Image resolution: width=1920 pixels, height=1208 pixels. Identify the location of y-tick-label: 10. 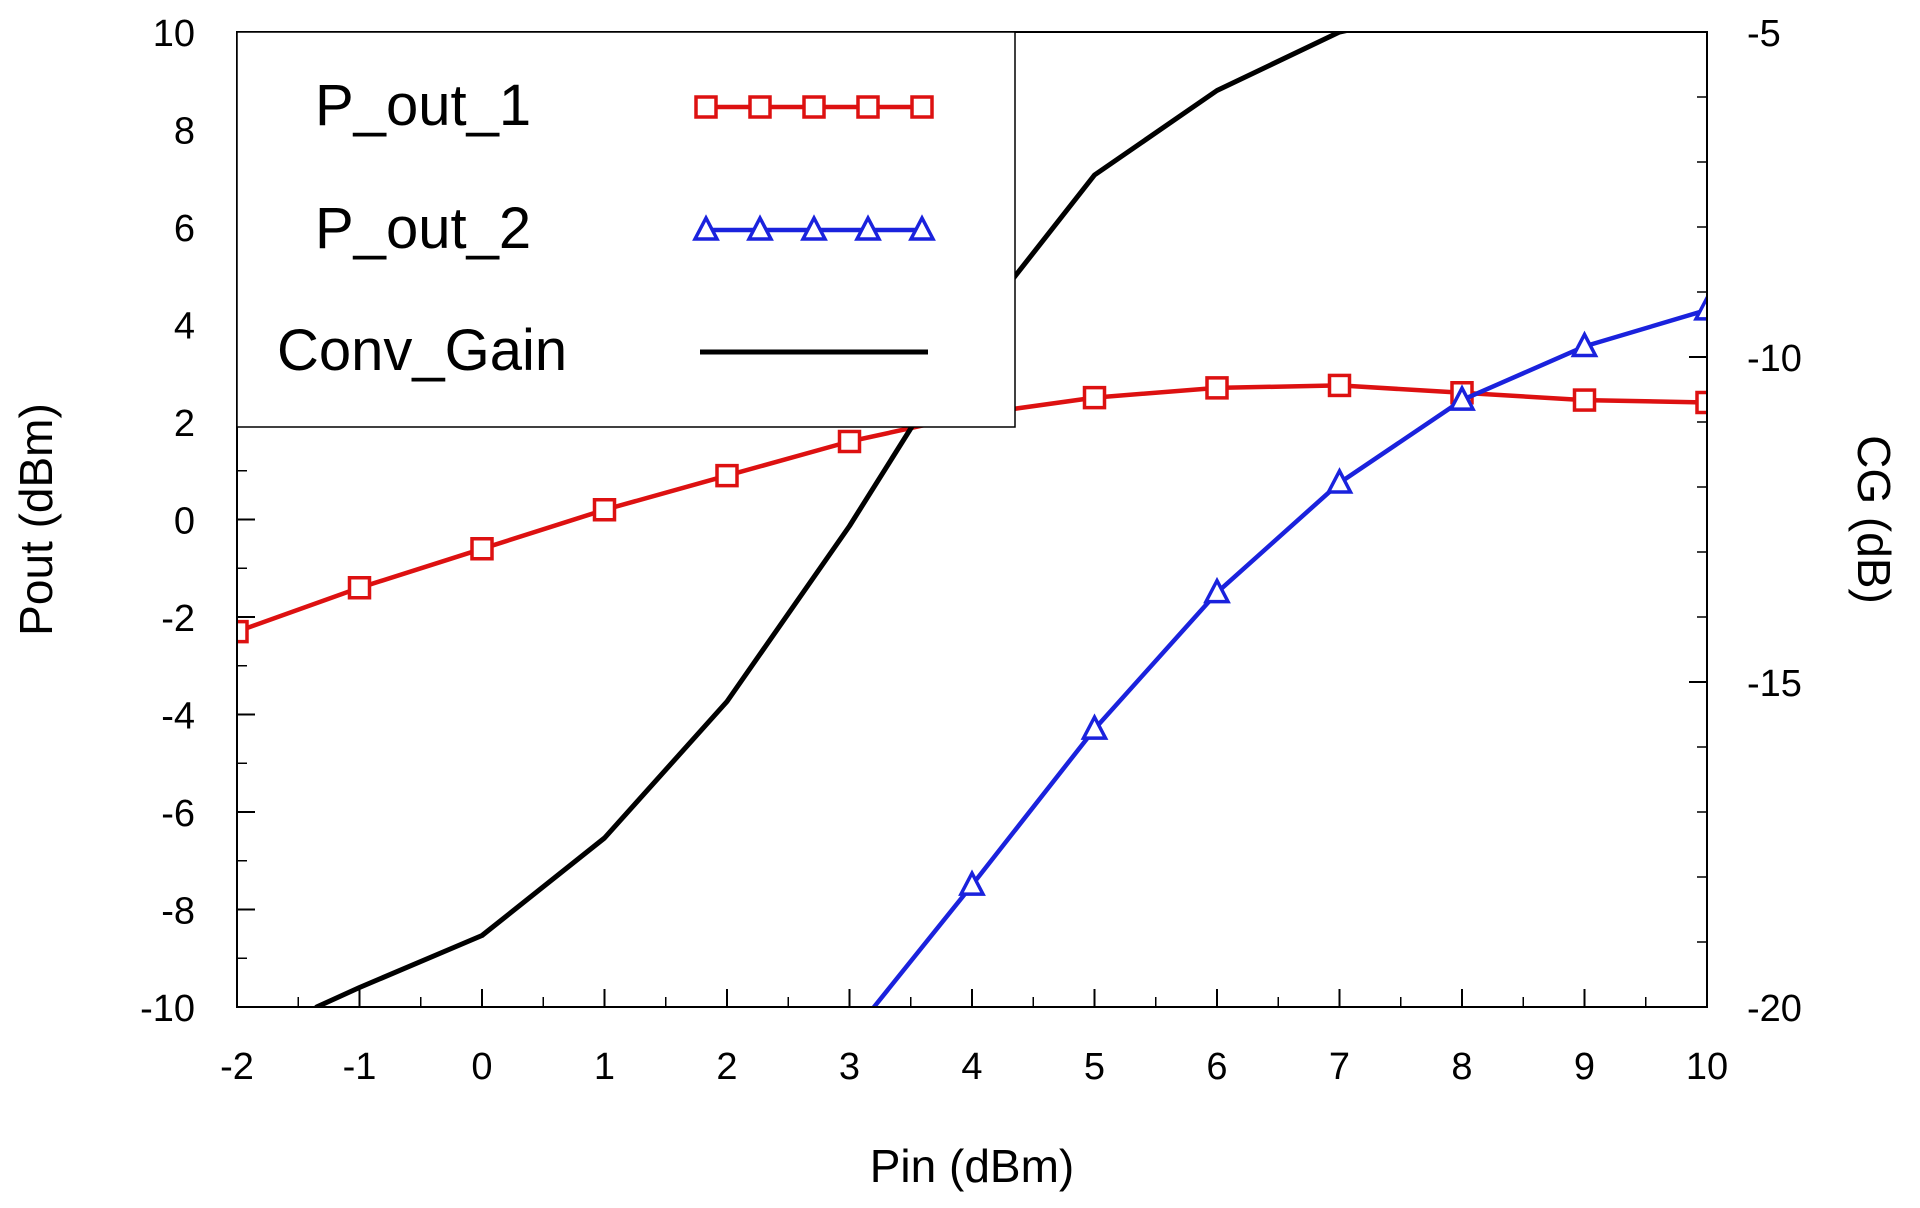
(174, 34).